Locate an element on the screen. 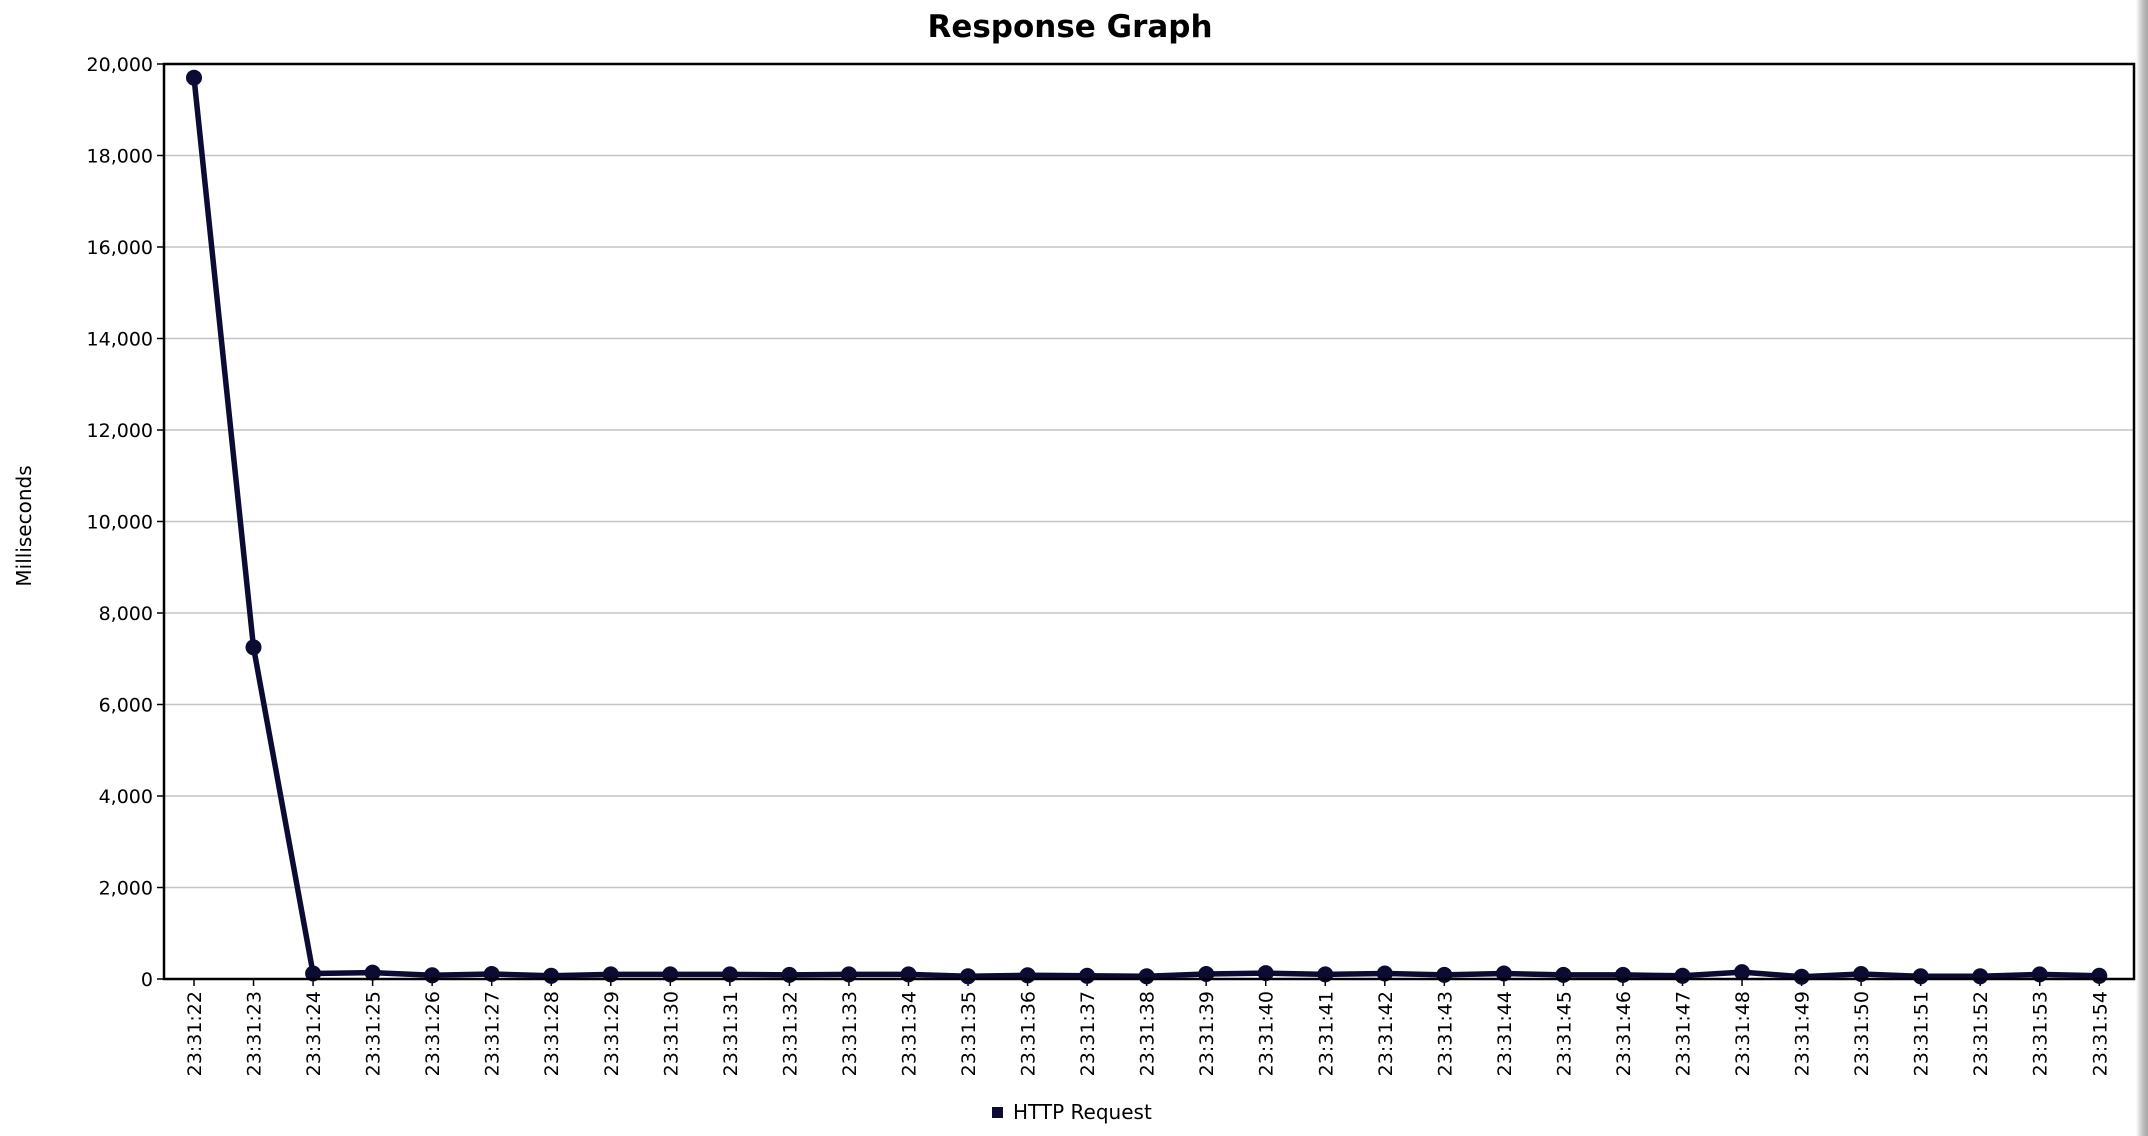  legend: HTTP Request is located at coordinates (1072, 1112).